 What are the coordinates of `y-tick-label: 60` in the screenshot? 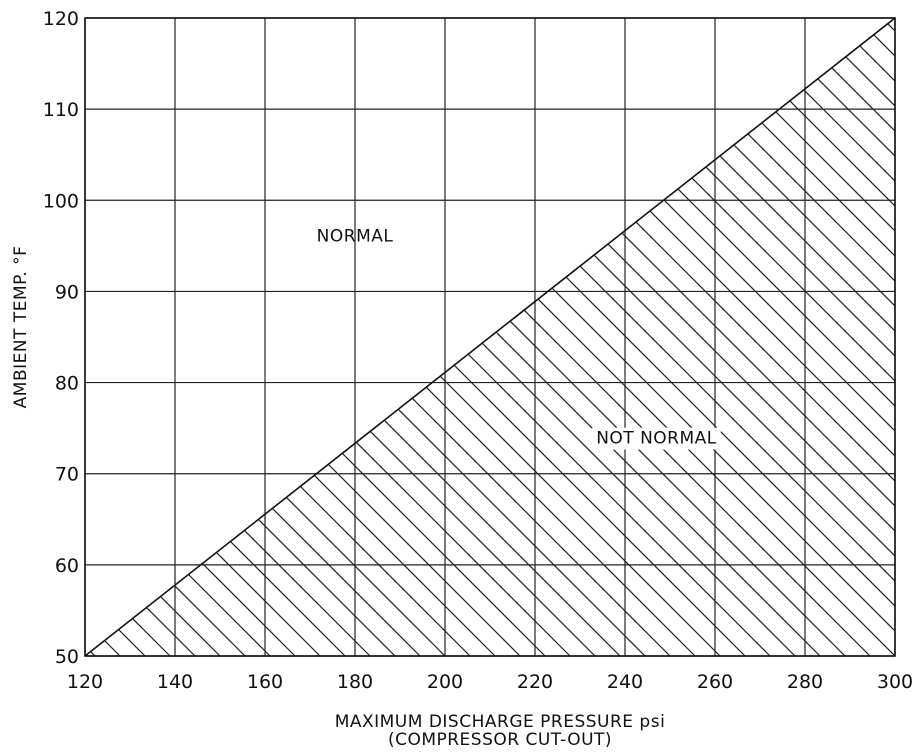 It's located at (67, 566).